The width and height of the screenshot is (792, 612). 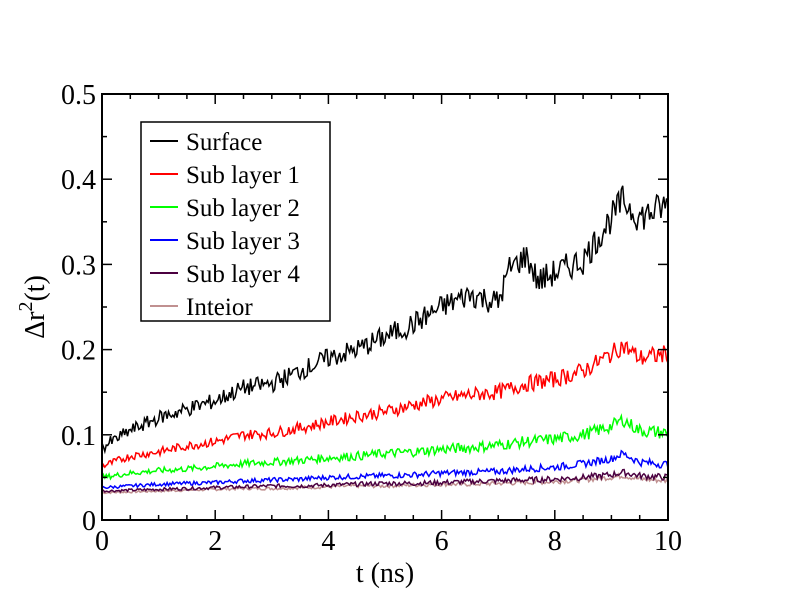 I want to click on legend-box, so click(x=235, y=221).